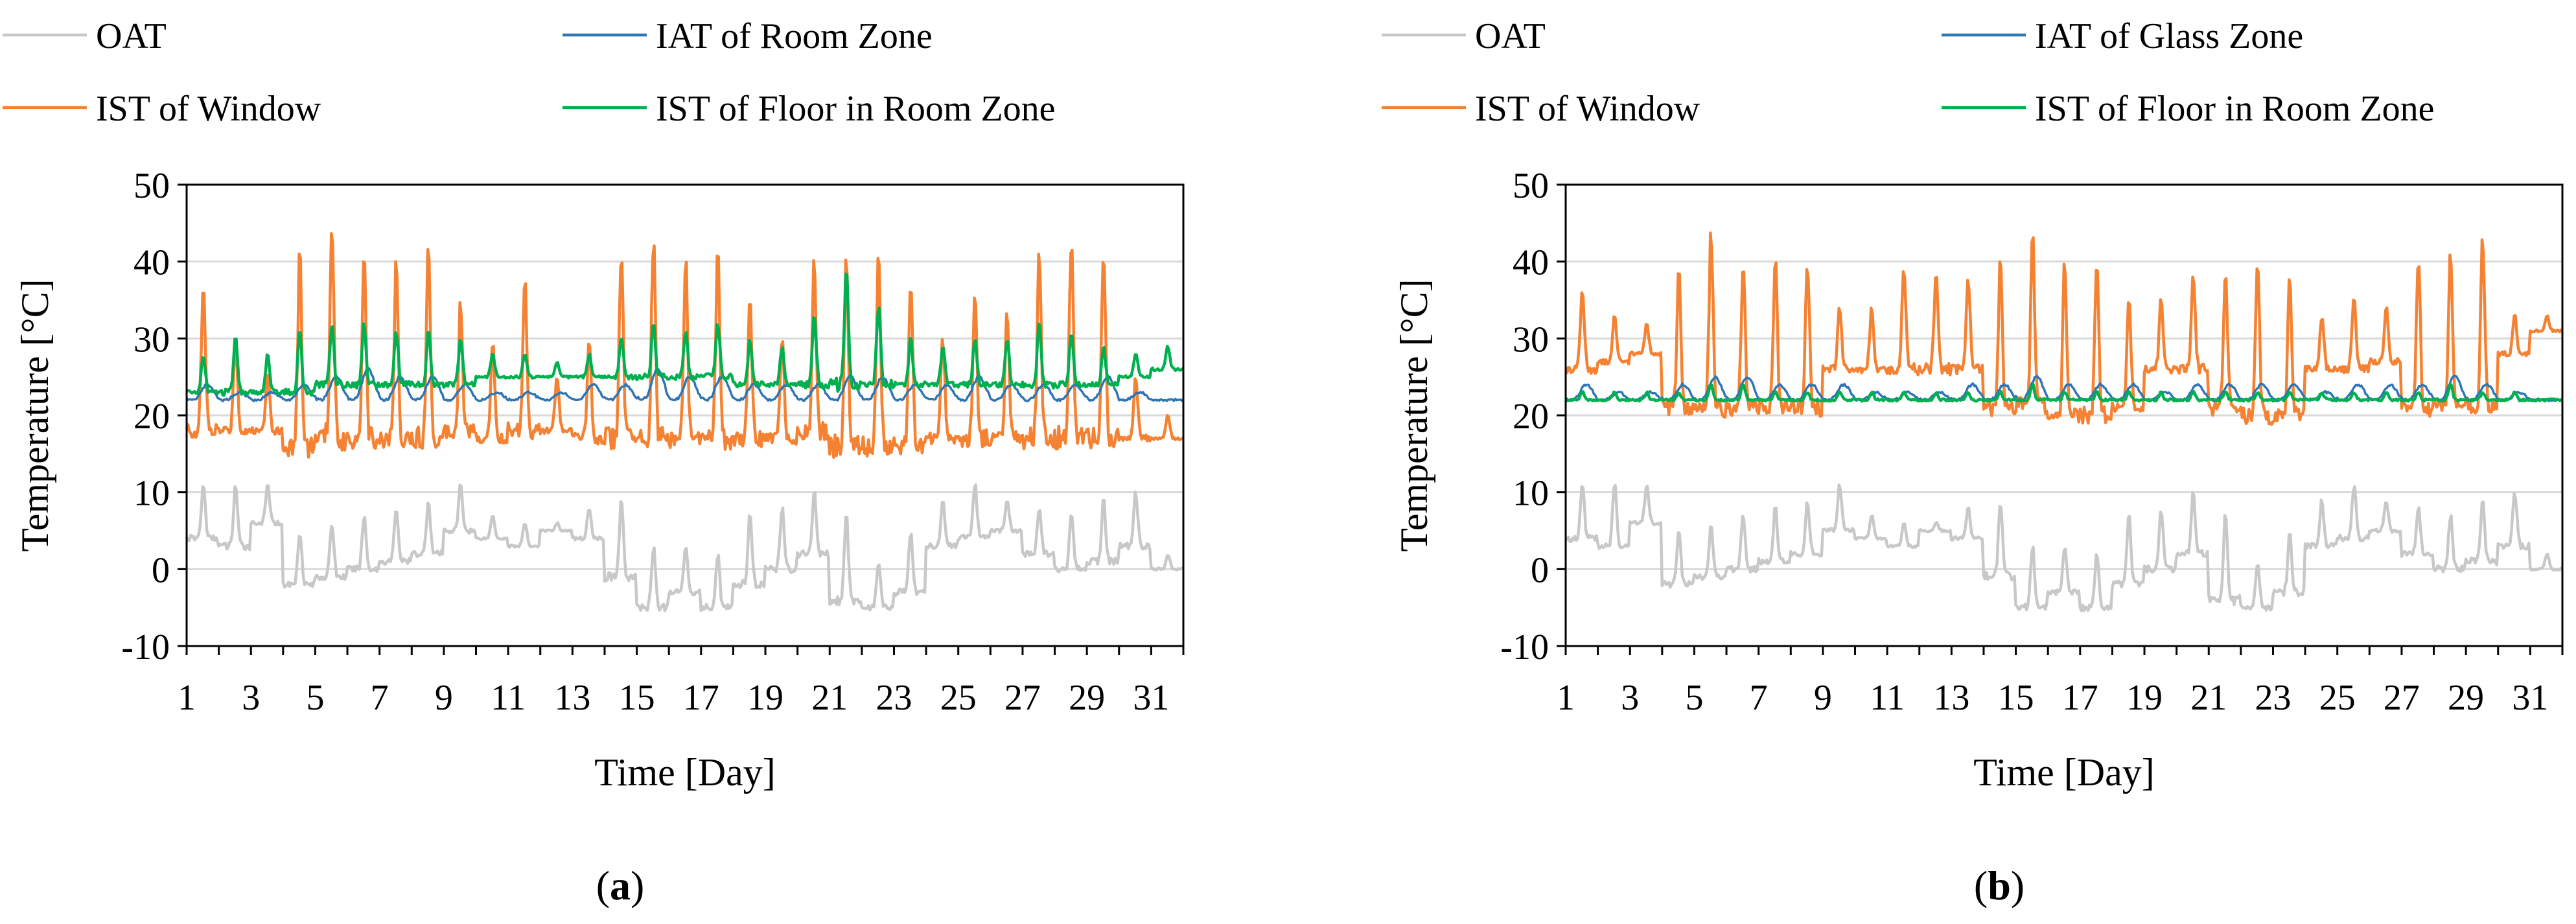 This screenshot has width=2576, height=924. Describe the element at coordinates (621, 885) in the screenshot. I see `panel-label: (a)` at that location.